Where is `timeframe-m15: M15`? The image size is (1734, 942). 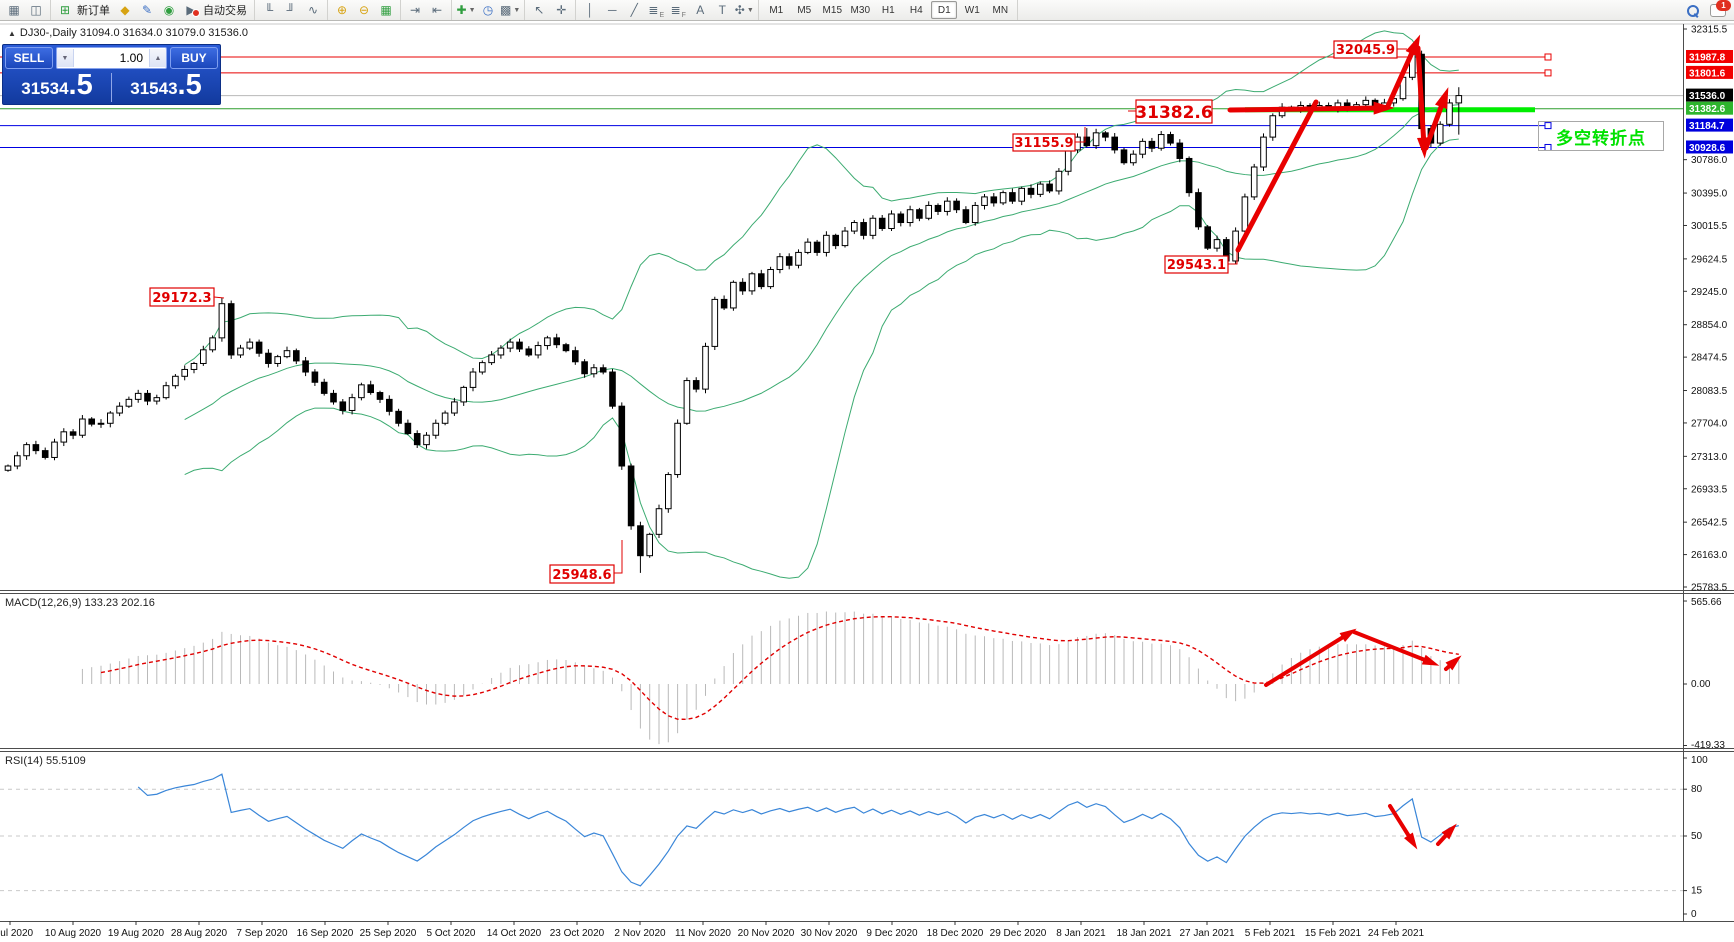 timeframe-m15: M15 is located at coordinates (832, 10).